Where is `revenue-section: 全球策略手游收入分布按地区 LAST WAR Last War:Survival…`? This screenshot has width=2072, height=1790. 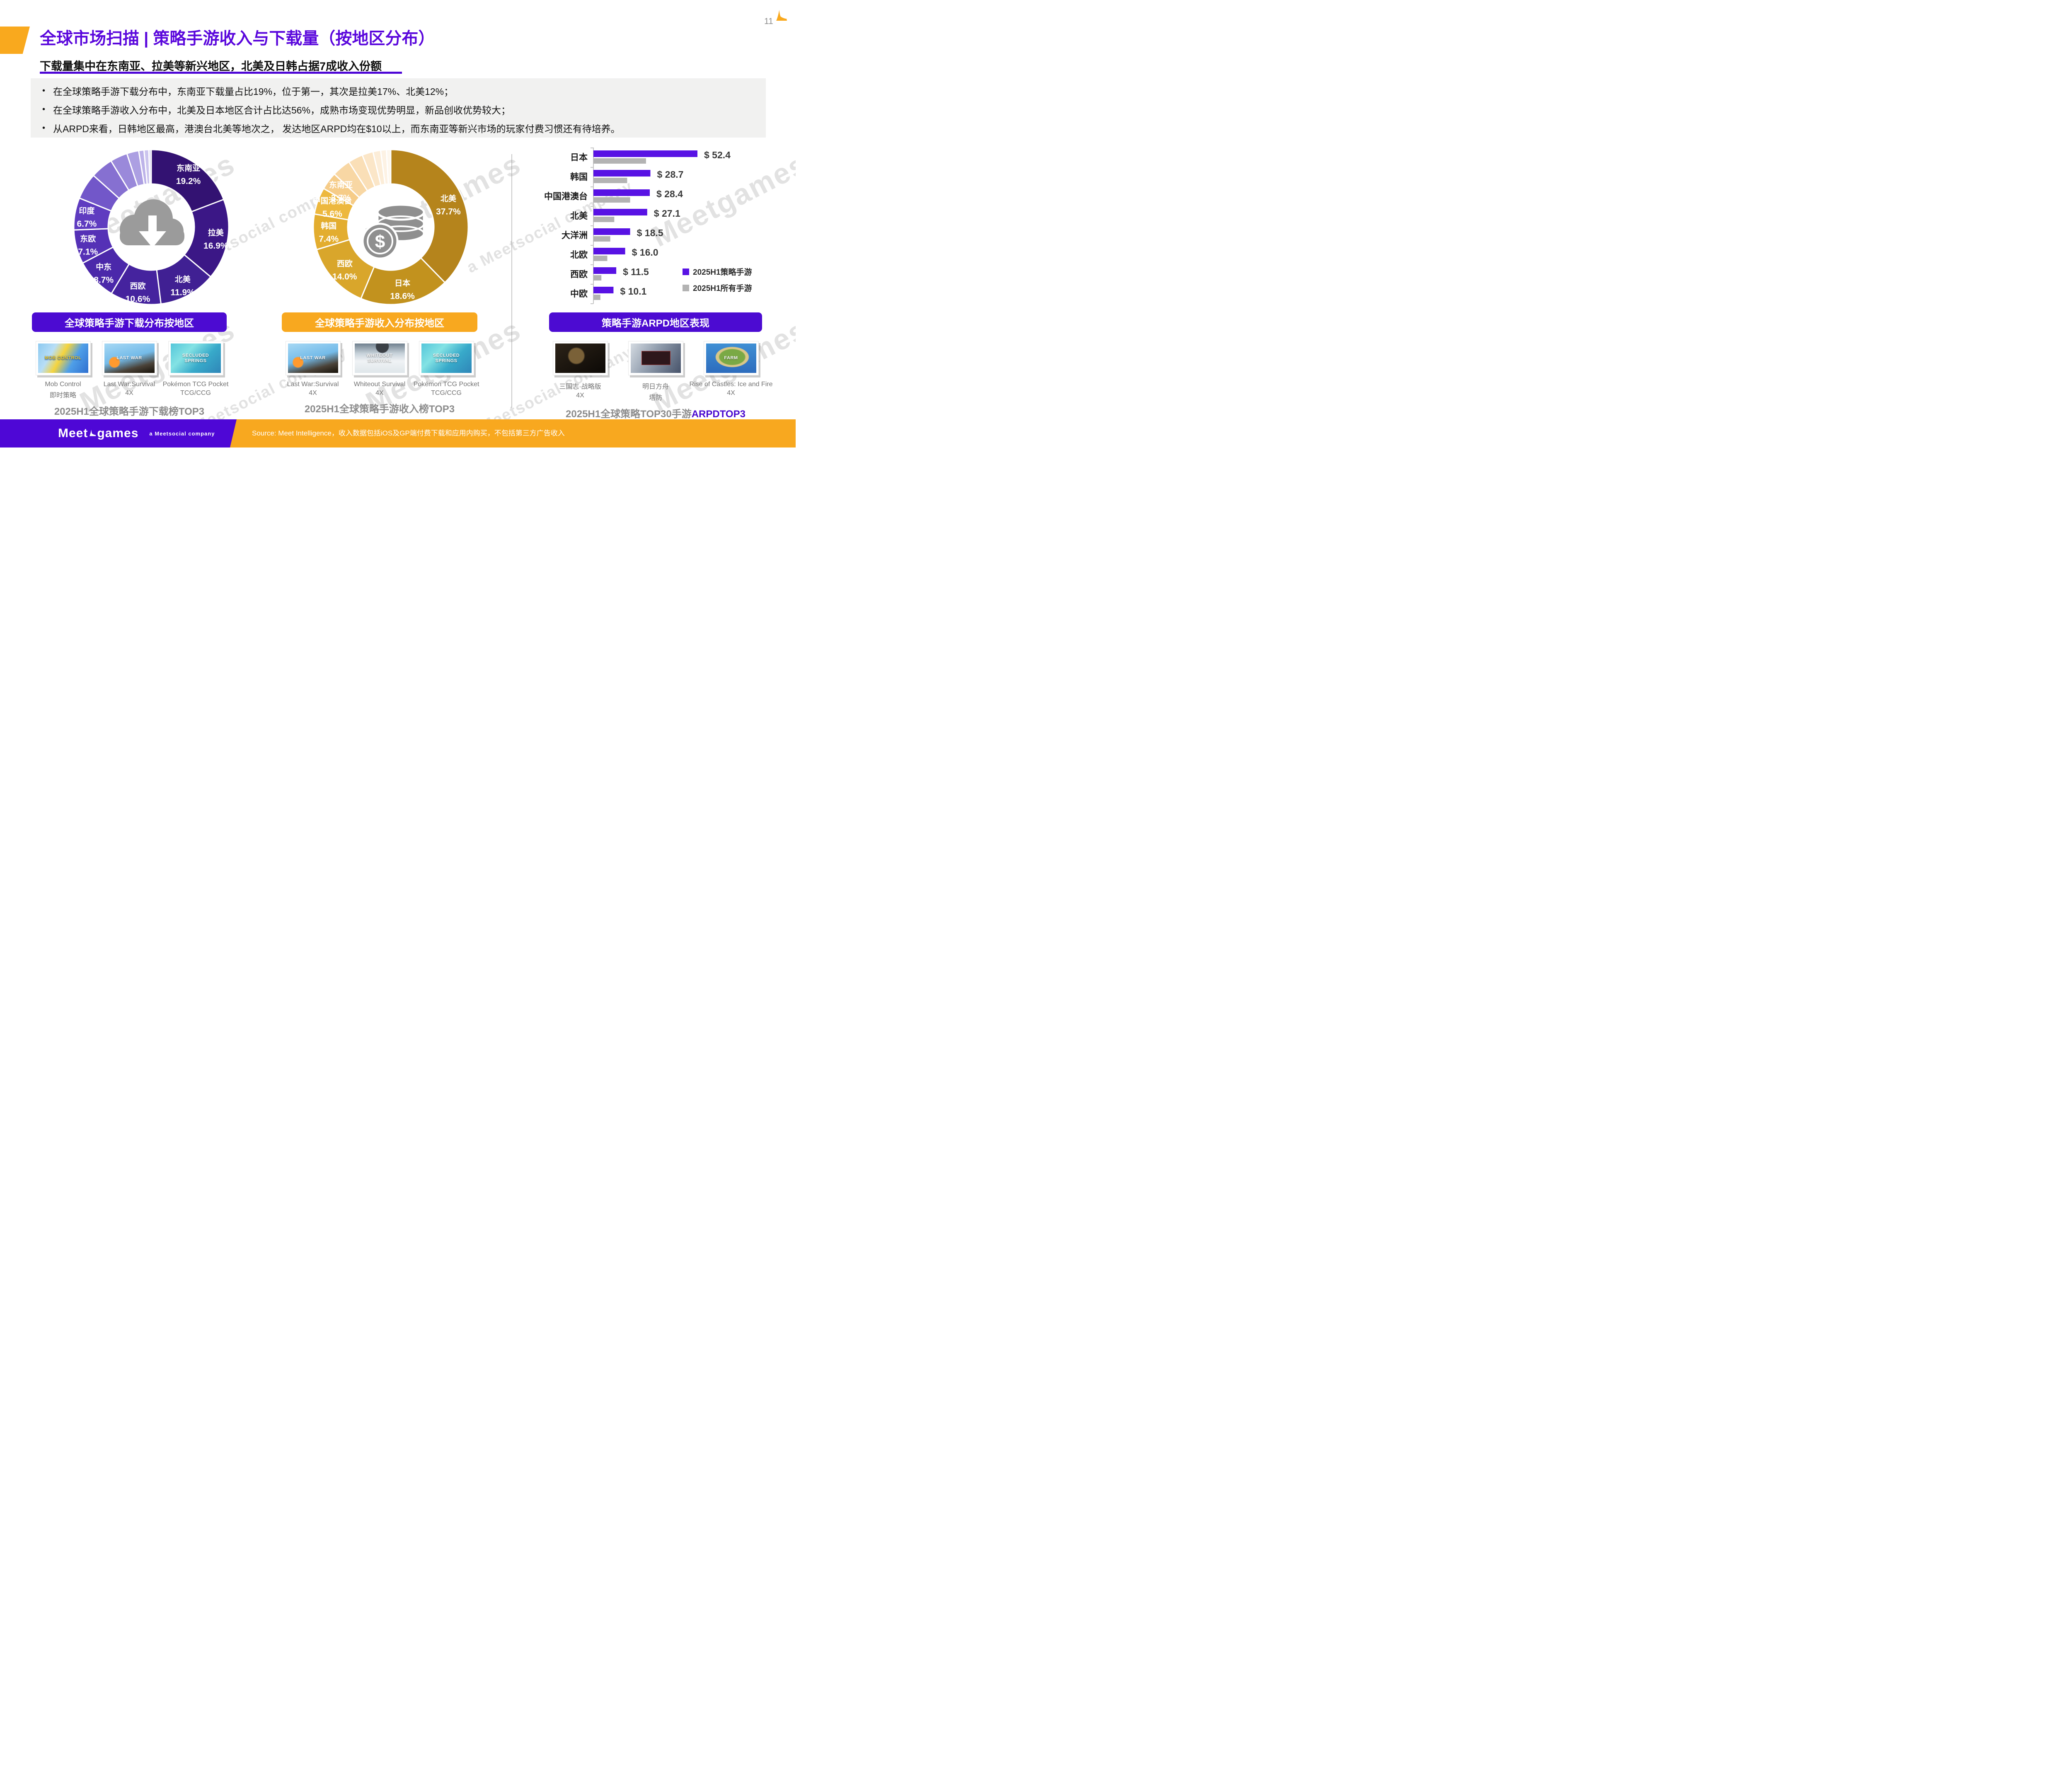
revenue-section: 全球策略手游收入分布按地区 LAST WAR Last War:Survival… is located at coordinates (380, 363).